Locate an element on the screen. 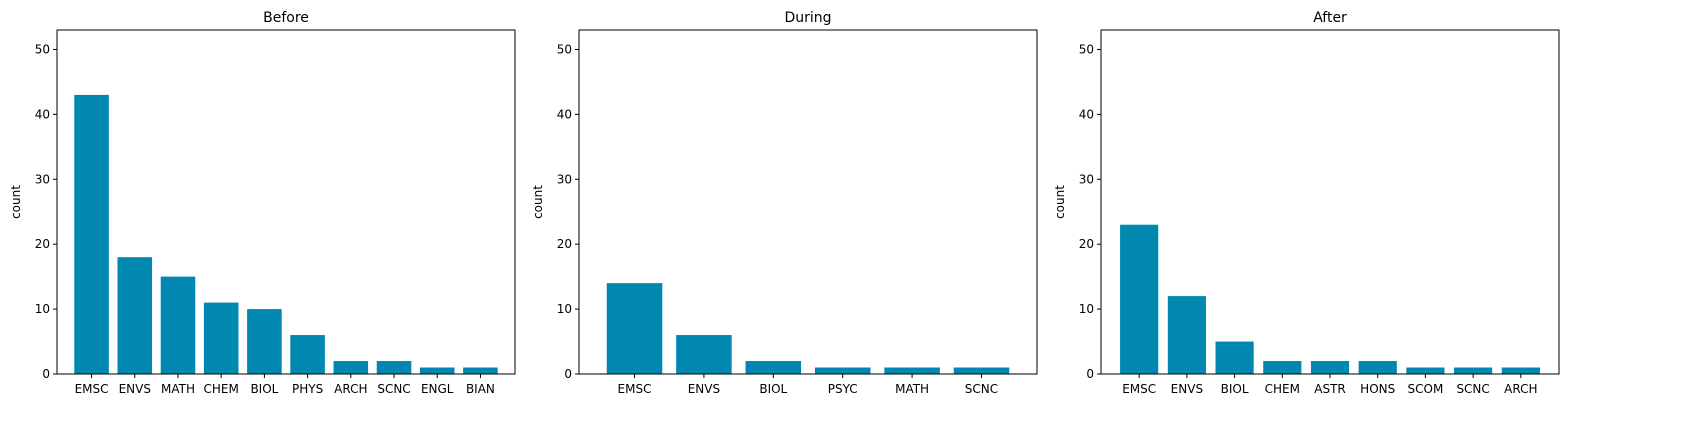  x-tick-label: SCOM is located at coordinates (1426, 389).